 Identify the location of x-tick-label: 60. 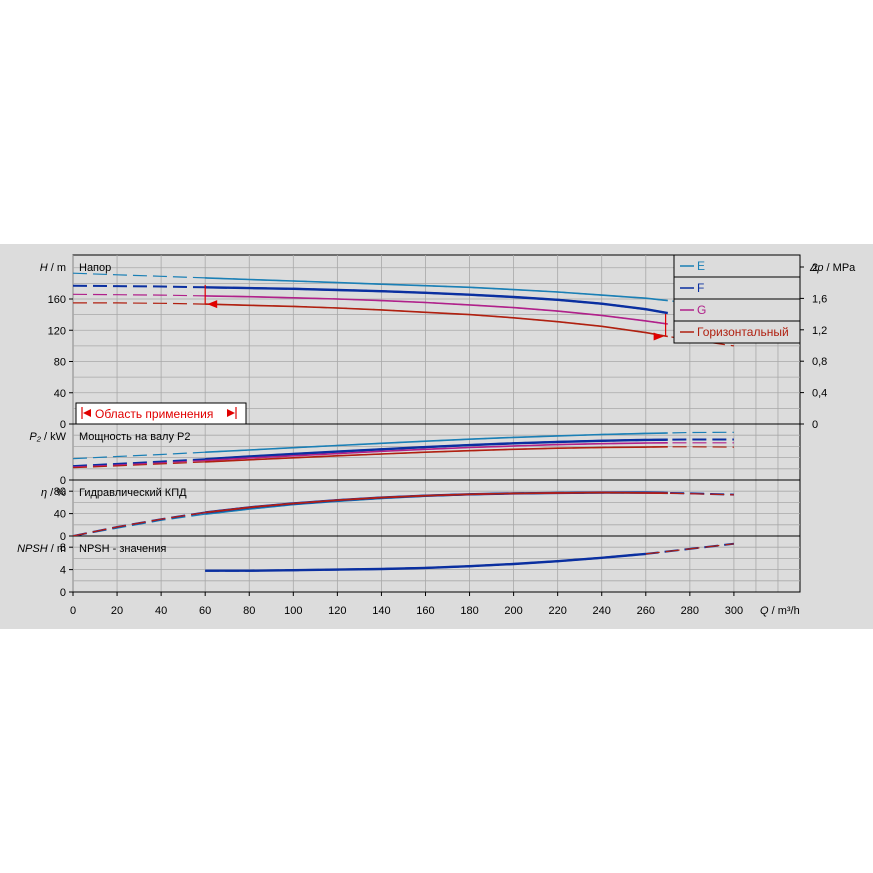
(205, 611).